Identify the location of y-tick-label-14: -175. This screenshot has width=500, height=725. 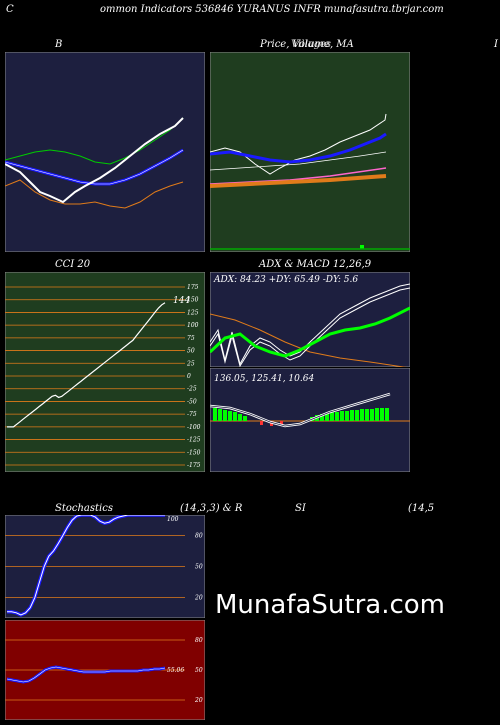
(194, 465).